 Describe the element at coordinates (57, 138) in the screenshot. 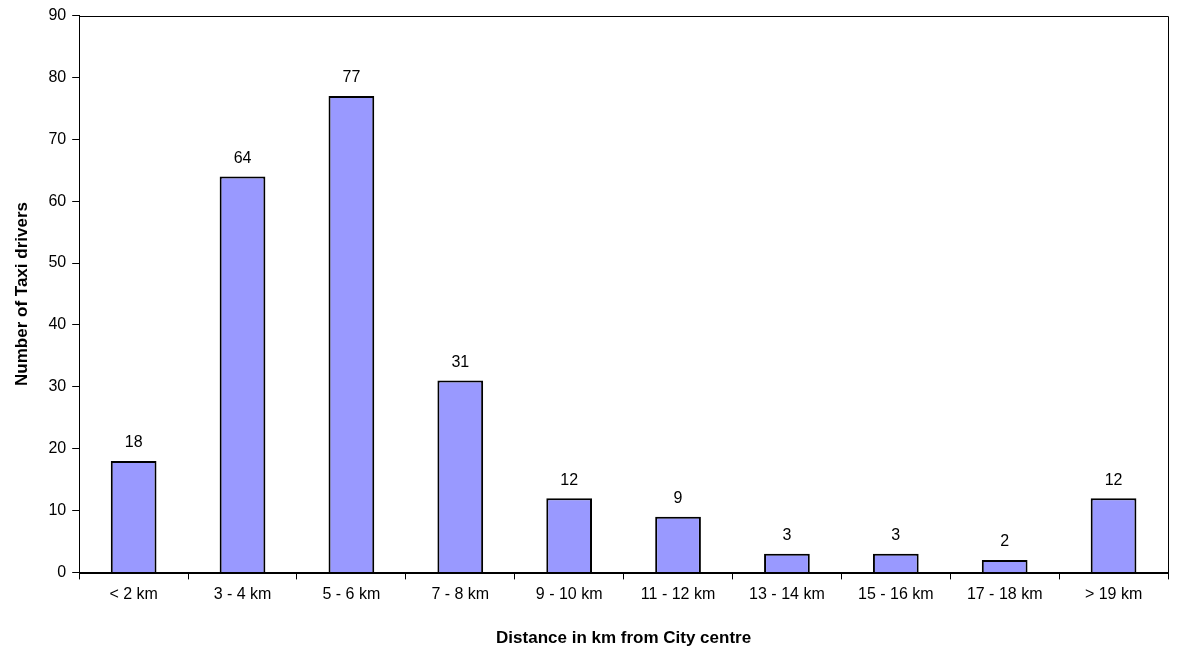

I see `y-tick-label: 70` at that location.